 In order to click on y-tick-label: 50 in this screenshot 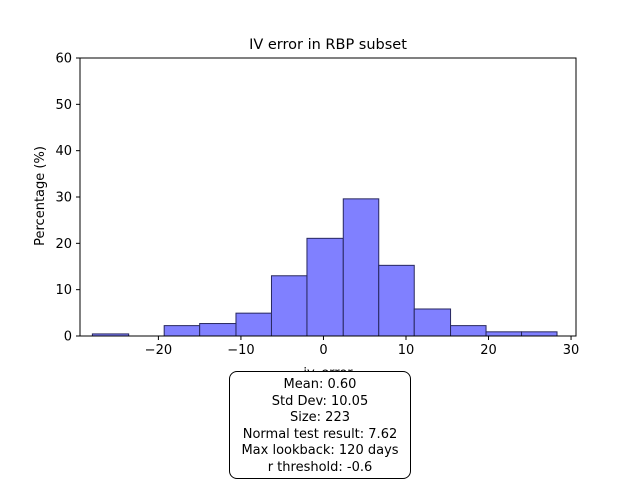, I will do `click(63, 105)`.